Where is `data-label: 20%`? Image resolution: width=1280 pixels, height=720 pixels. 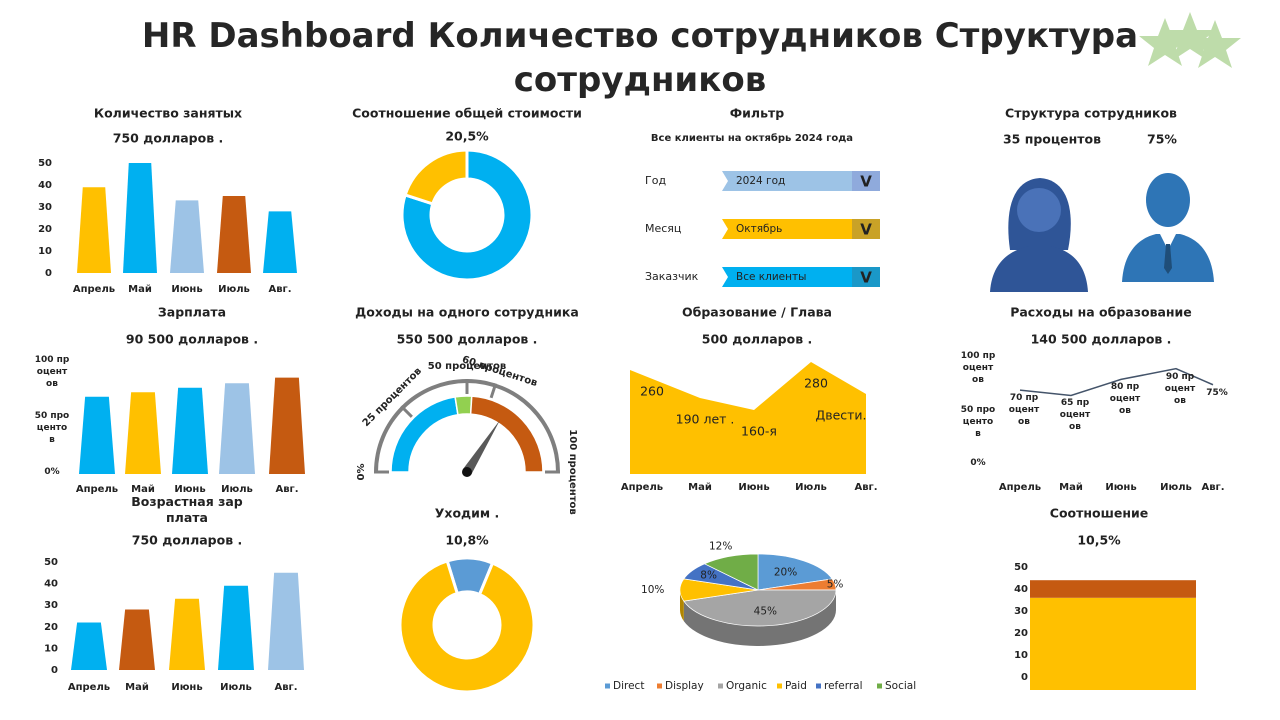
data-label: 20% is located at coordinates (785, 573).